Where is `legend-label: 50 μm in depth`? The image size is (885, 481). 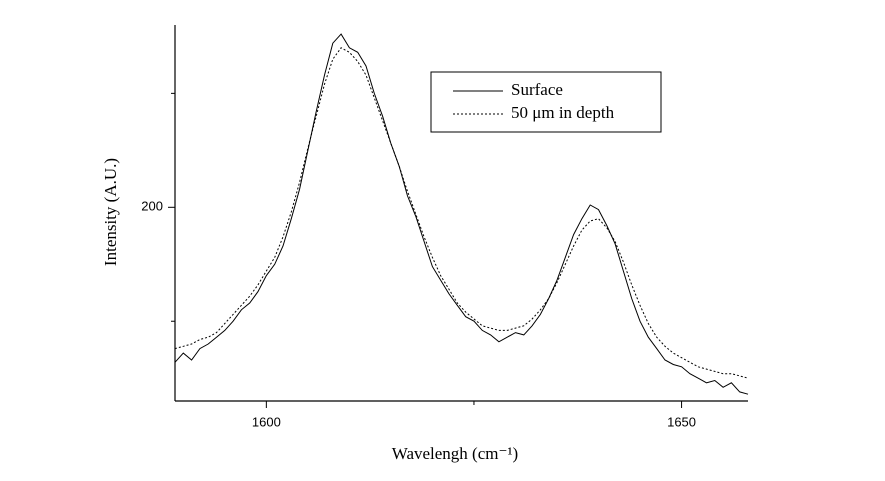 legend-label: 50 μm in depth is located at coordinates (563, 112).